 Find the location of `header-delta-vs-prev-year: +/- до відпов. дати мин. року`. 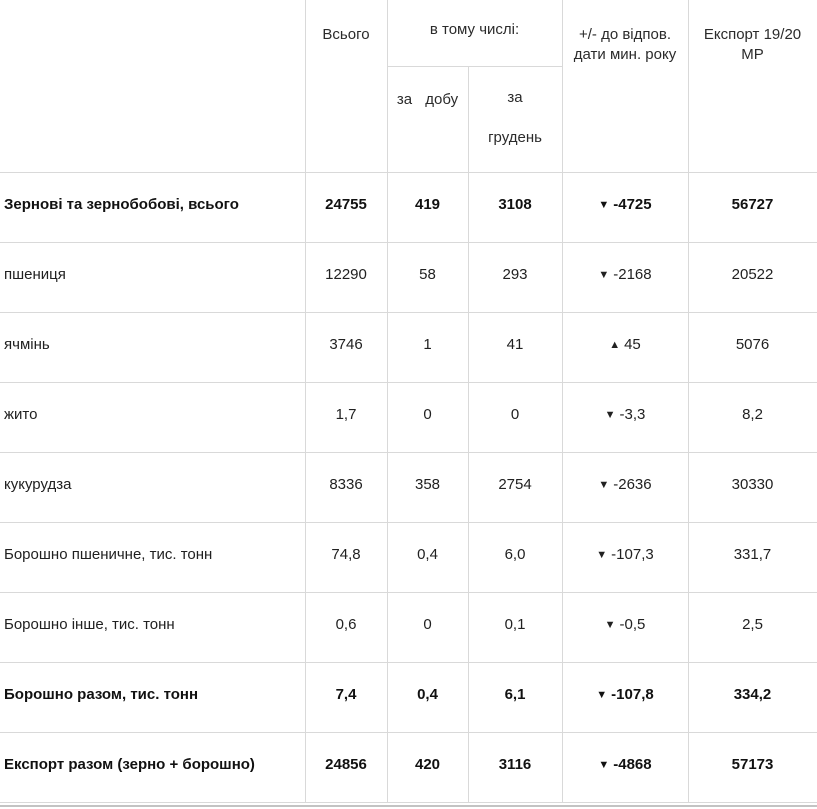

header-delta-vs-prev-year: +/- до відпов. дати мин. року is located at coordinates (625, 86).